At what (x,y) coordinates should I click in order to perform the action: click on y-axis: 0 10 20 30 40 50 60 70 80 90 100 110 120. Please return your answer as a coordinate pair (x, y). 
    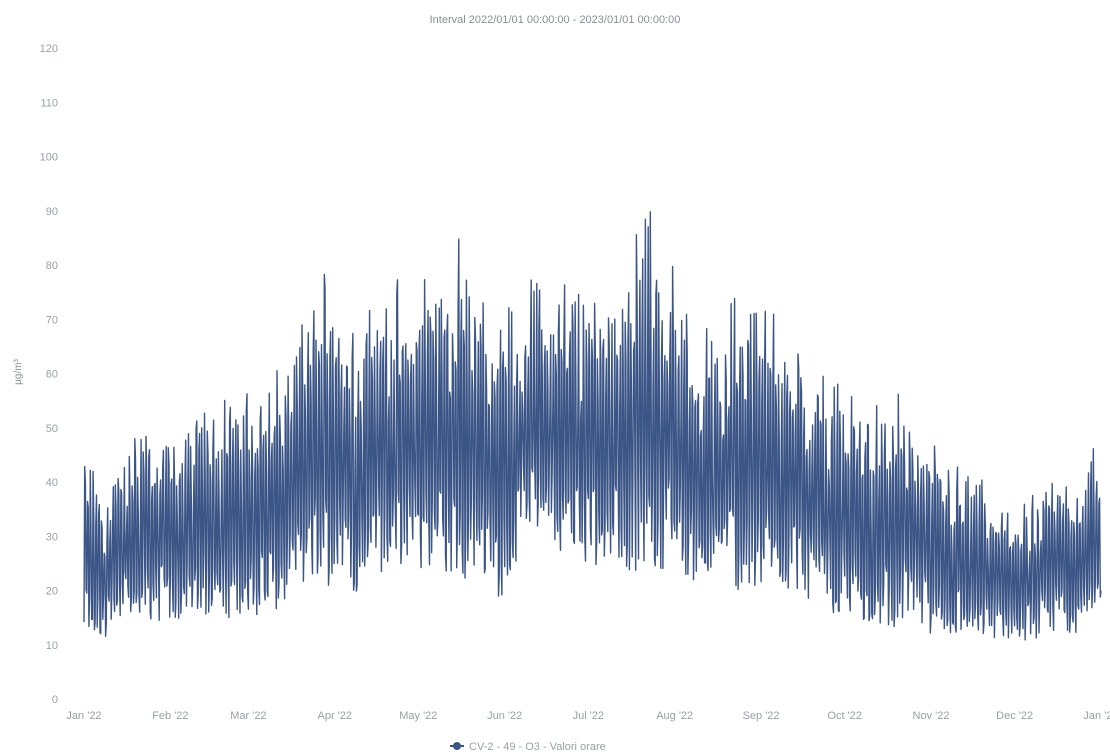
    Looking at the image, I should click on (49, 374).